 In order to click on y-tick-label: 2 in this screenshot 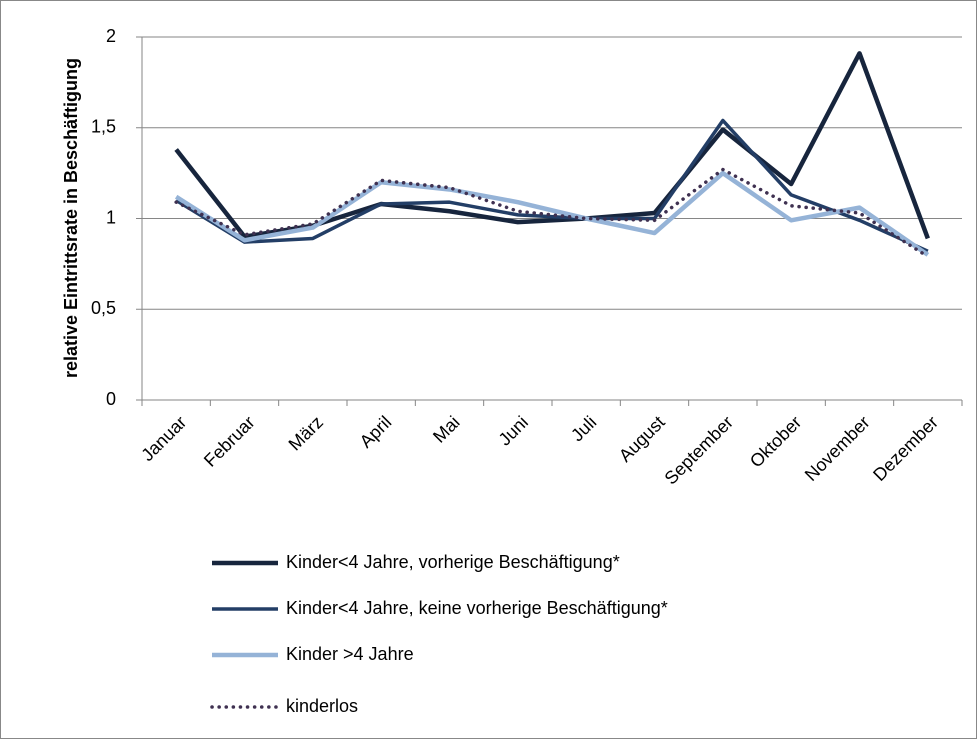, I will do `click(111, 36)`.